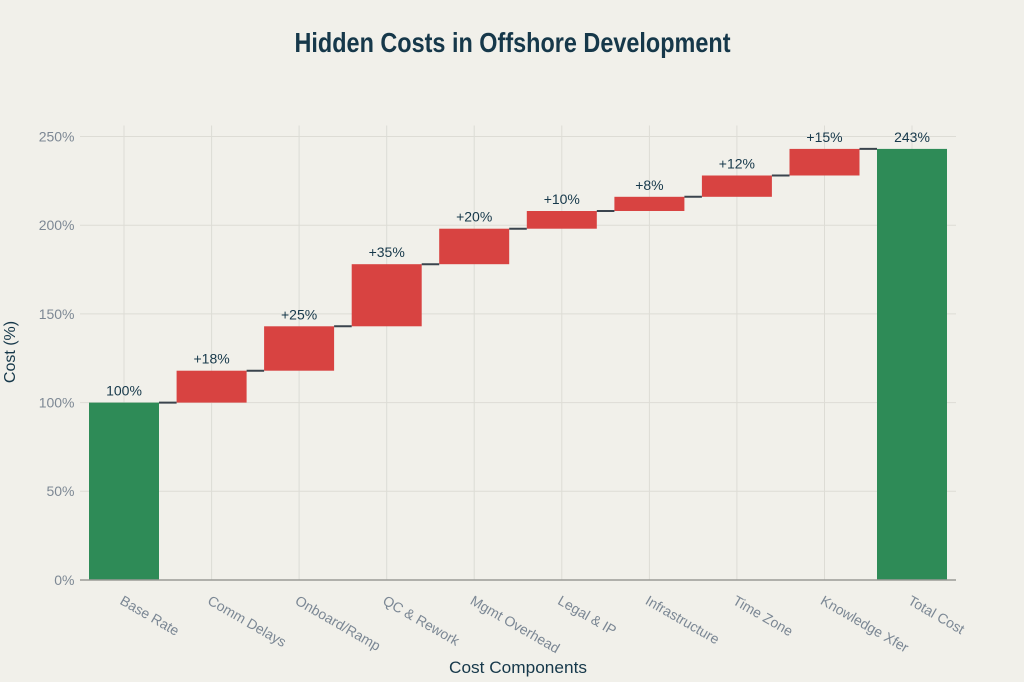 The image size is (1024, 682). What do you see at coordinates (824, 137) in the screenshot?
I see `svg-text: +15%` at bounding box center [824, 137].